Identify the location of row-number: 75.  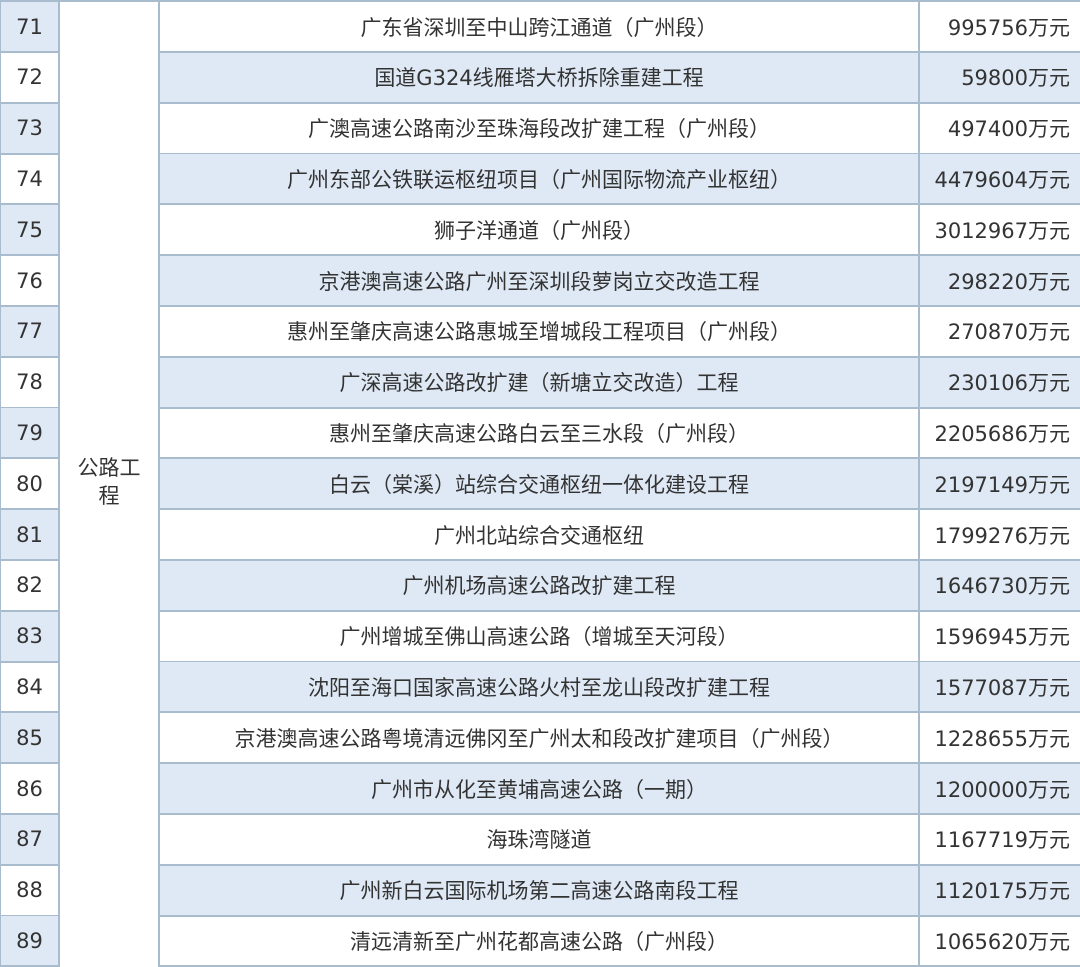
(30, 231).